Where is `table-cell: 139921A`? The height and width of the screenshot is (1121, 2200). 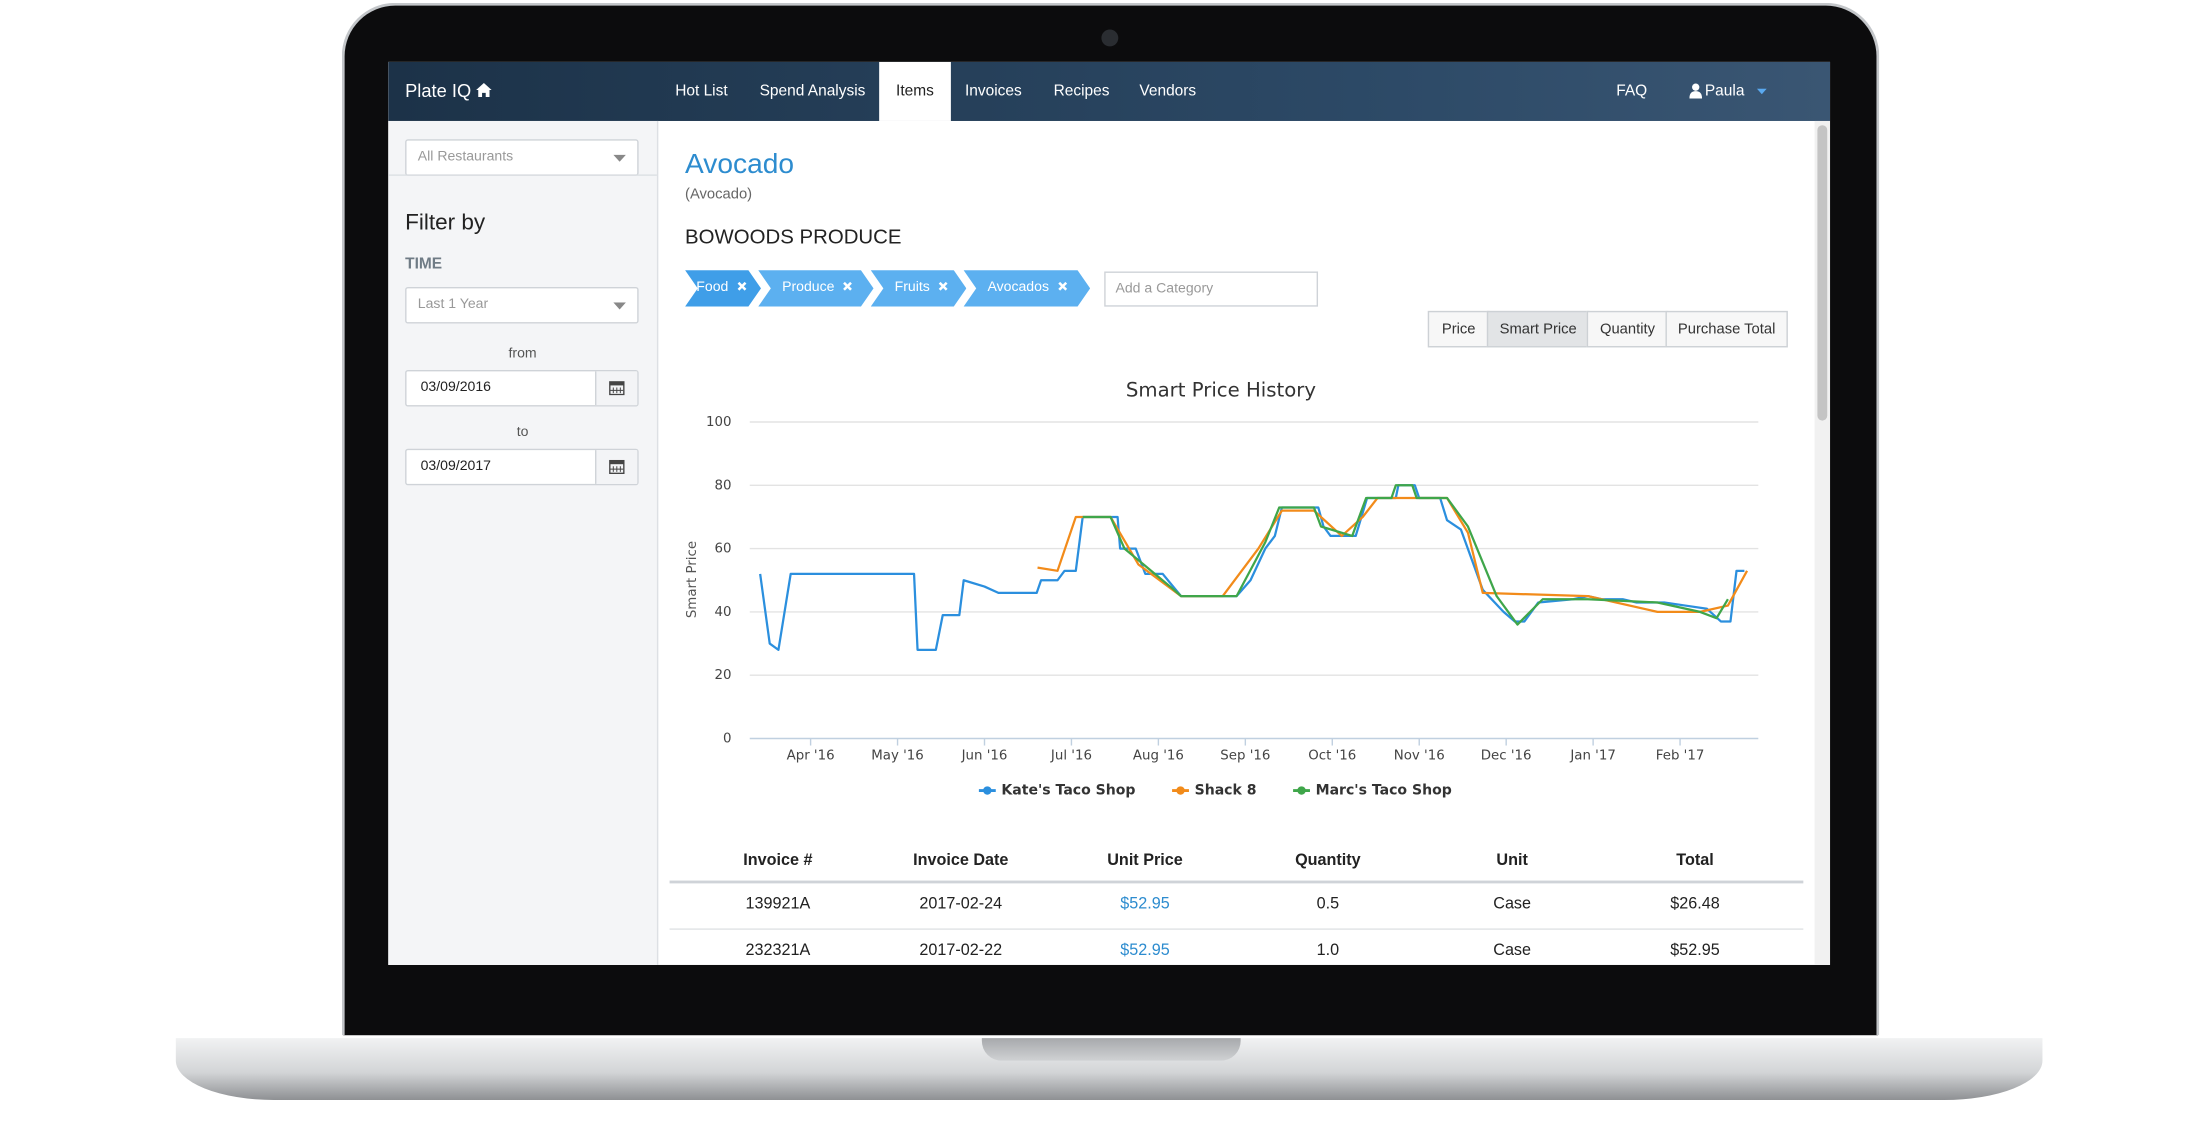 table-cell: 139921A is located at coordinates (778, 904).